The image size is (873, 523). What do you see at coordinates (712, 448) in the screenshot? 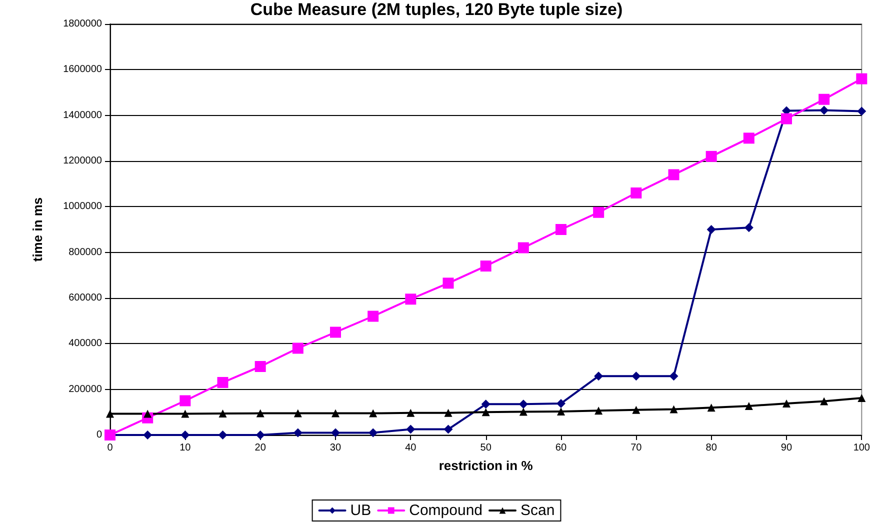
I see `x-tick-label: 80` at bounding box center [712, 448].